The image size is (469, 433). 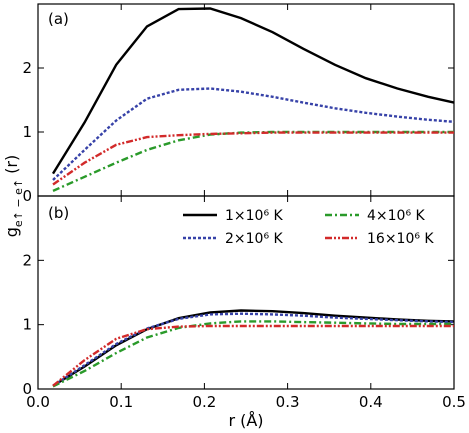 What do you see at coordinates (11, 232) in the screenshot?
I see `y-axis-title-main: g` at bounding box center [11, 232].